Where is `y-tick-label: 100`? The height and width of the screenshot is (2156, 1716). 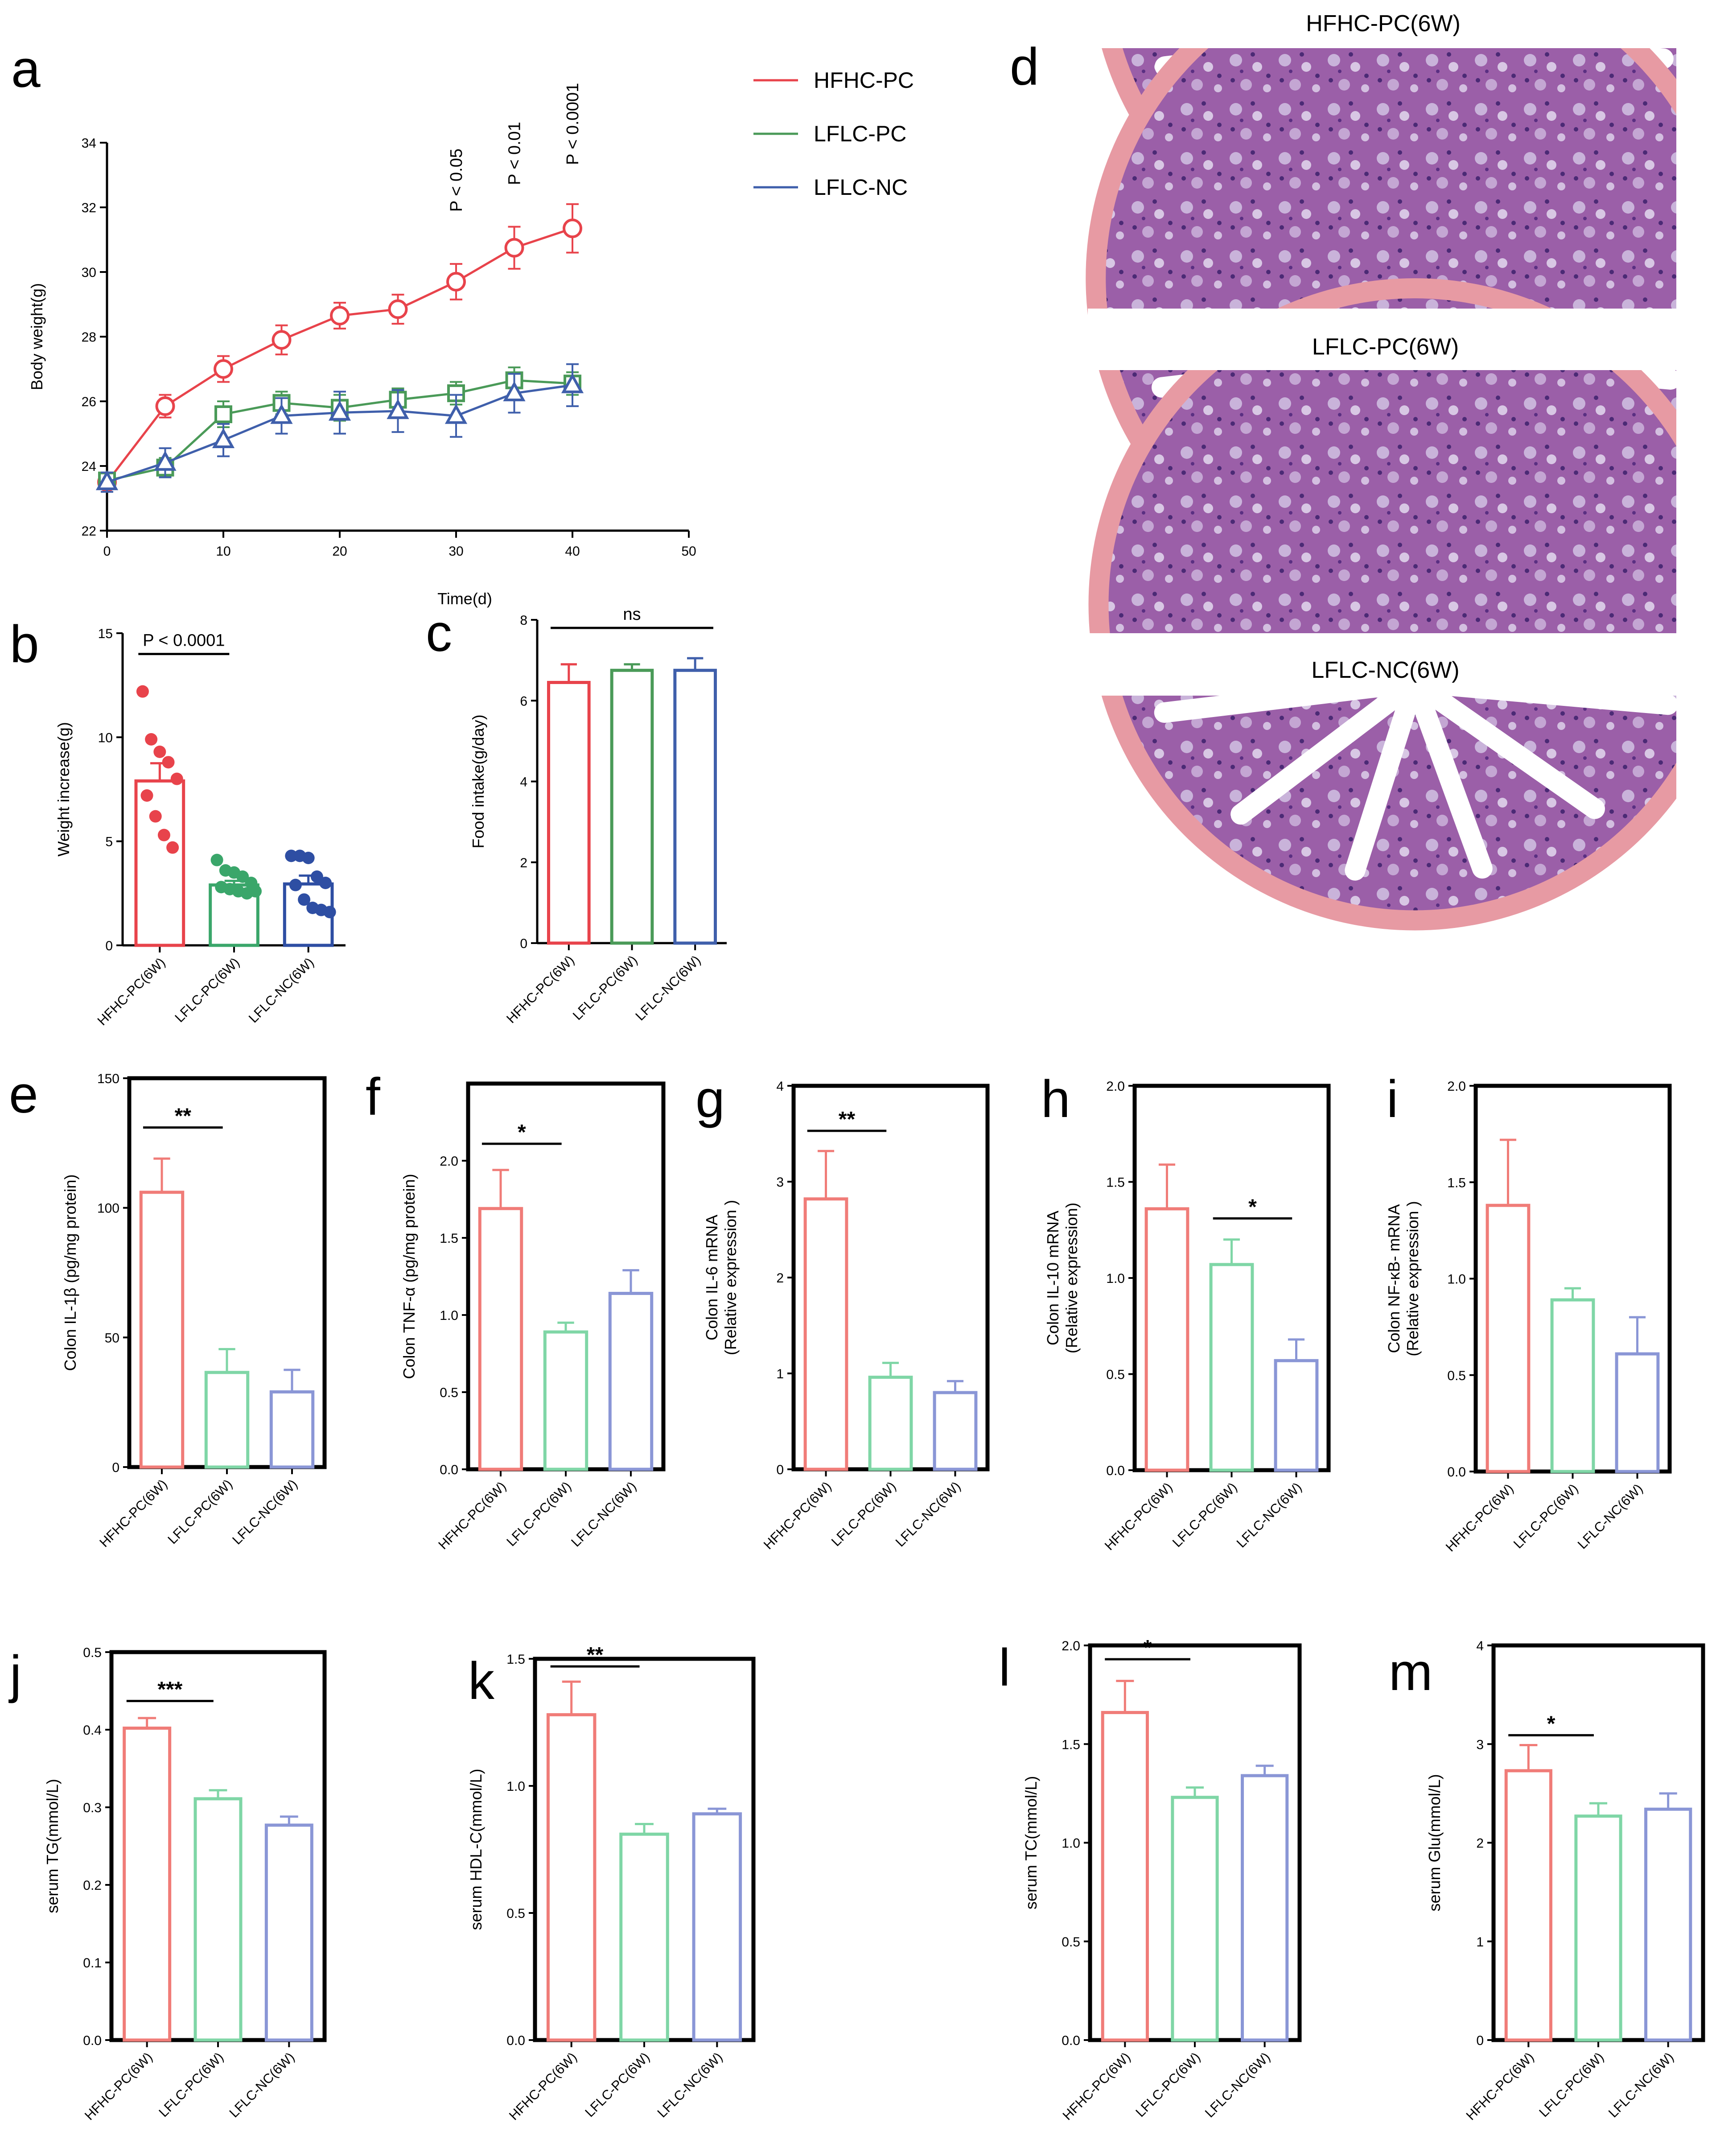
y-tick-label: 100 is located at coordinates (108, 1208).